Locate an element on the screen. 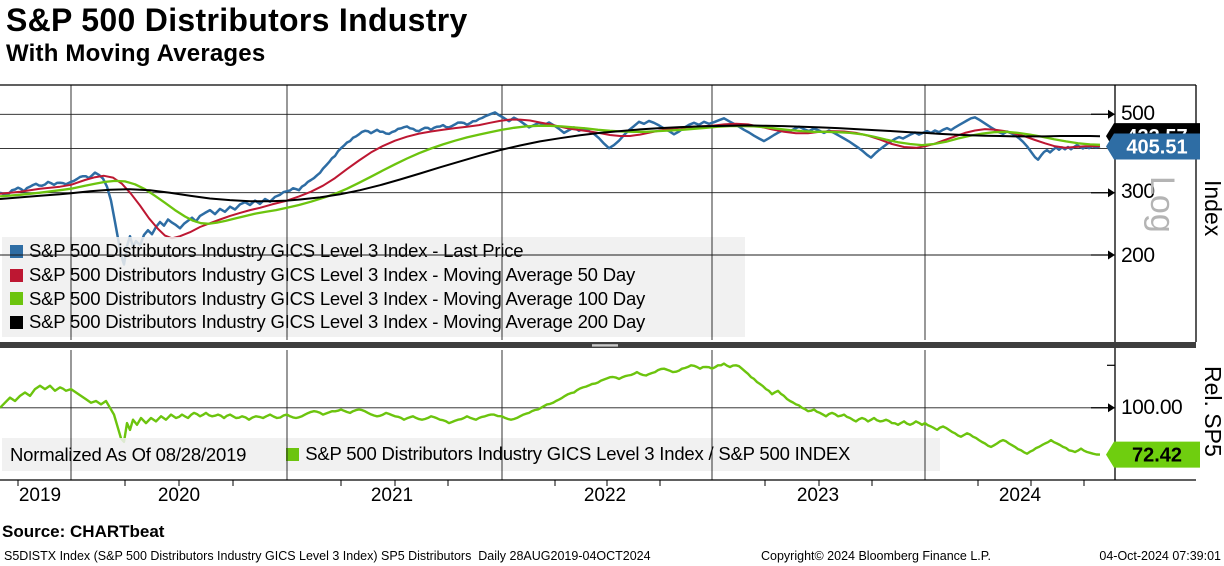  series-ma-200-line is located at coordinates (550, 163).